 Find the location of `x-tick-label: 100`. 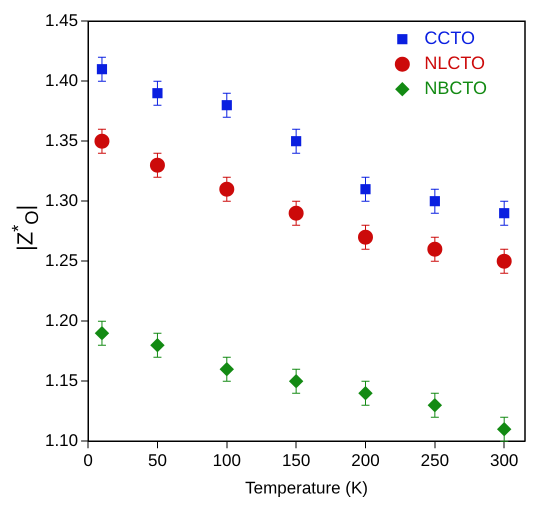

x-tick-label: 100 is located at coordinates (226, 460).